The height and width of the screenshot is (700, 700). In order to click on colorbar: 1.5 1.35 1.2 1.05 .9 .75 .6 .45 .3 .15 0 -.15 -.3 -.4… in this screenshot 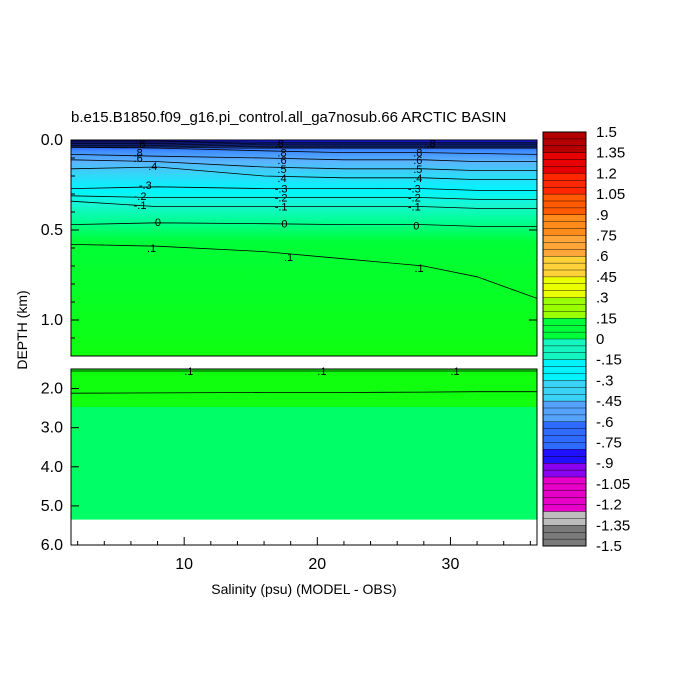, I will do `click(586, 339)`.